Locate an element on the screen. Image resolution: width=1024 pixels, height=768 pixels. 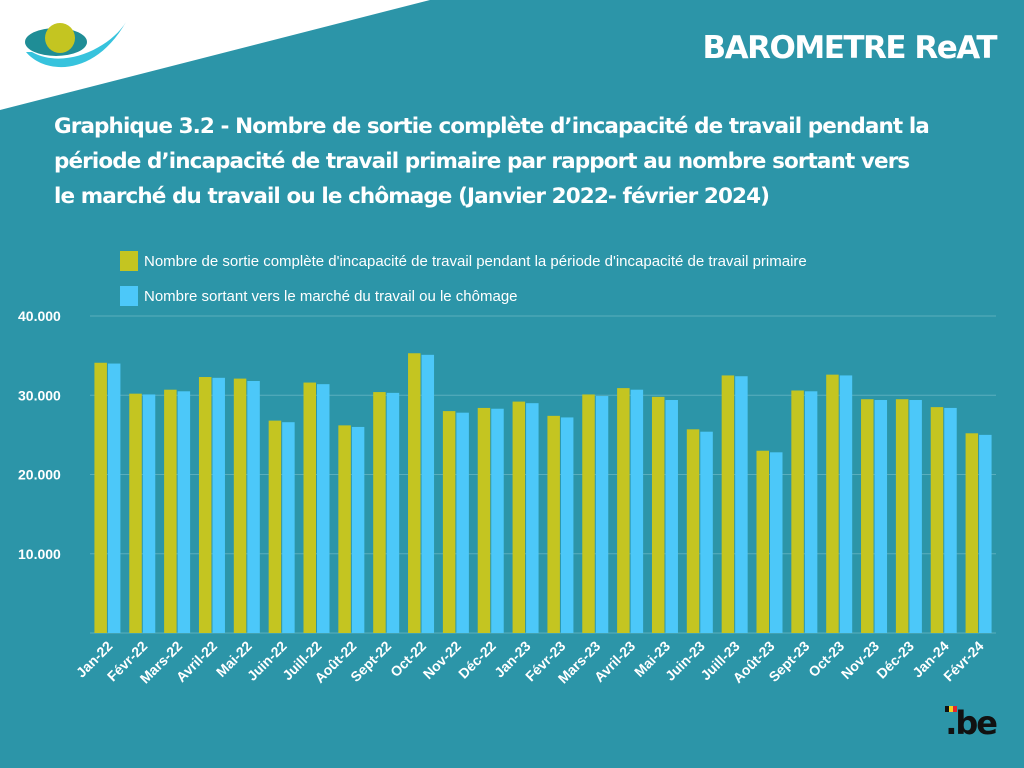
belgian-flag-icon is located at coordinates (951, 709).